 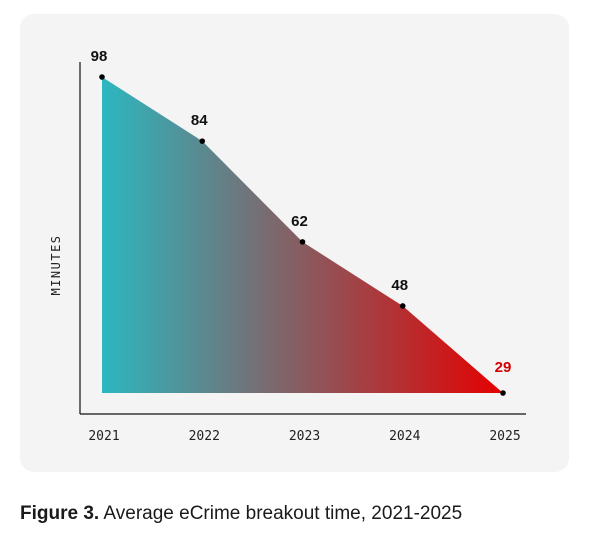 I want to click on data-point-2024, so click(x=402, y=306).